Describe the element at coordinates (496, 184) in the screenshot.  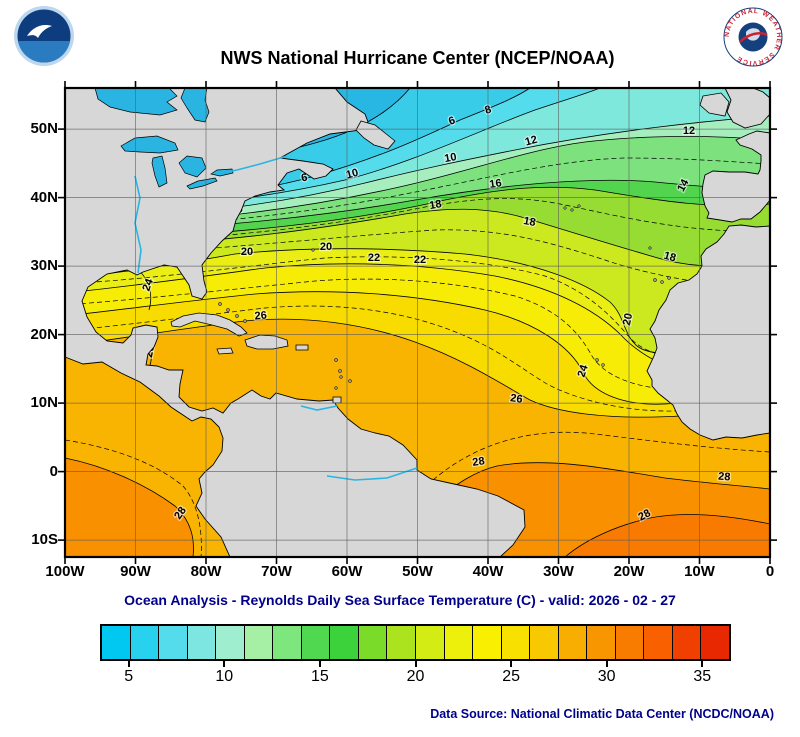
I see `isotherm-label-16: 16` at that location.